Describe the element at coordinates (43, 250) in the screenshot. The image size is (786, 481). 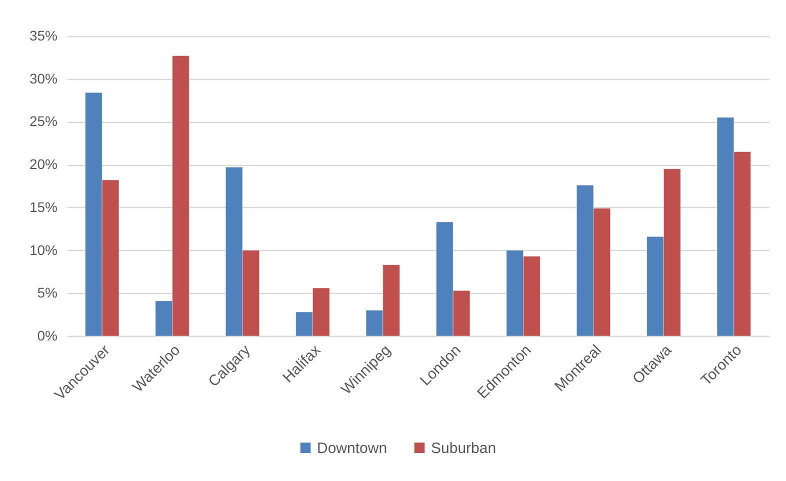
I see `y-tick-label: 10%` at that location.